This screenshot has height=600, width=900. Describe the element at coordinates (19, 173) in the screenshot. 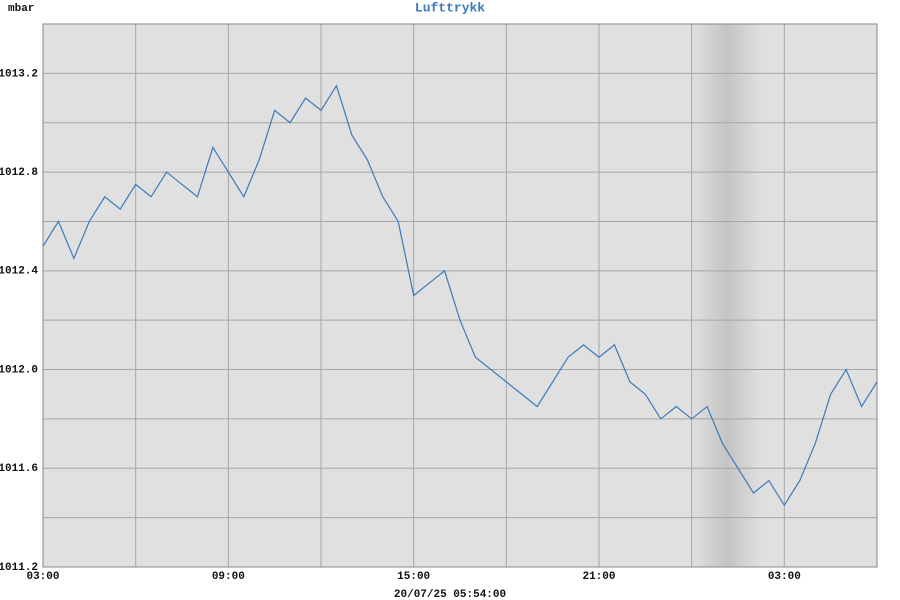

I see `y-tick-label: 1012.8` at that location.